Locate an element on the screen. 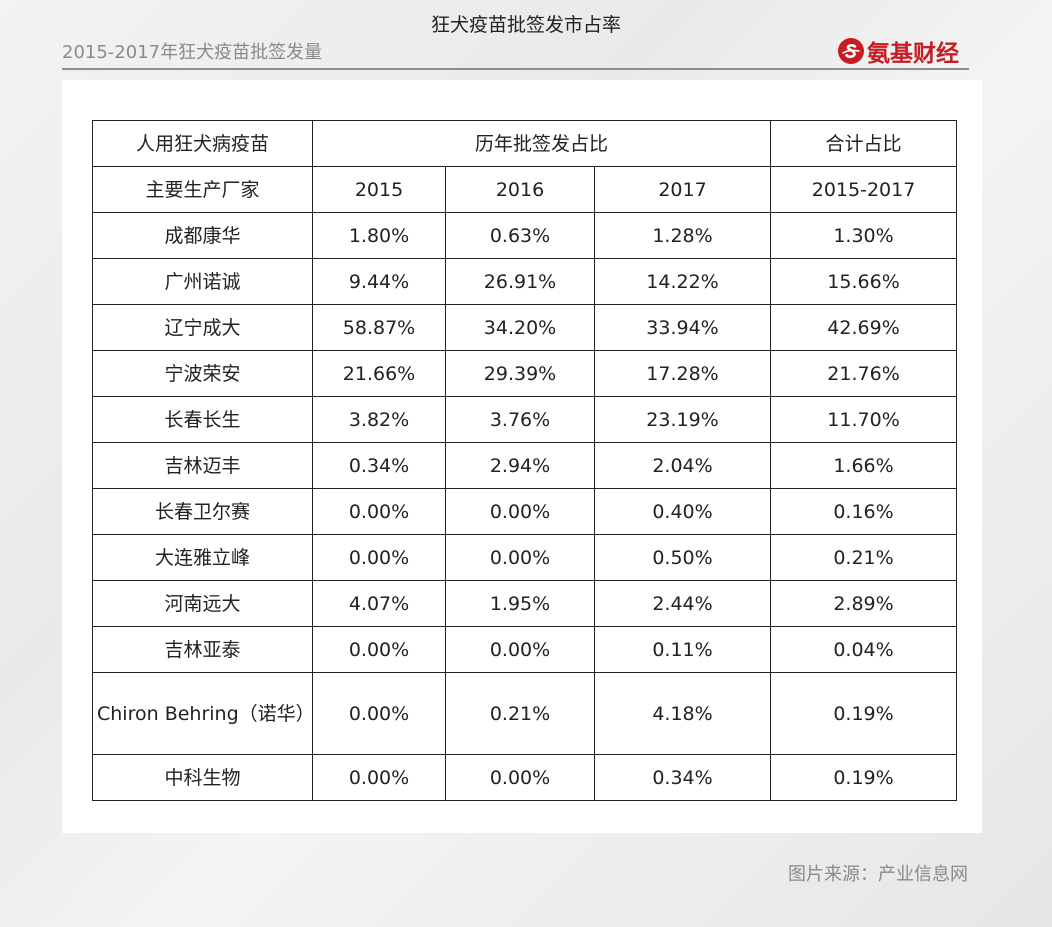 The width and height of the screenshot is (1052, 927). table-row: 长春长生 3.82% 3.76% 23.19% 11.70% is located at coordinates (525, 419).